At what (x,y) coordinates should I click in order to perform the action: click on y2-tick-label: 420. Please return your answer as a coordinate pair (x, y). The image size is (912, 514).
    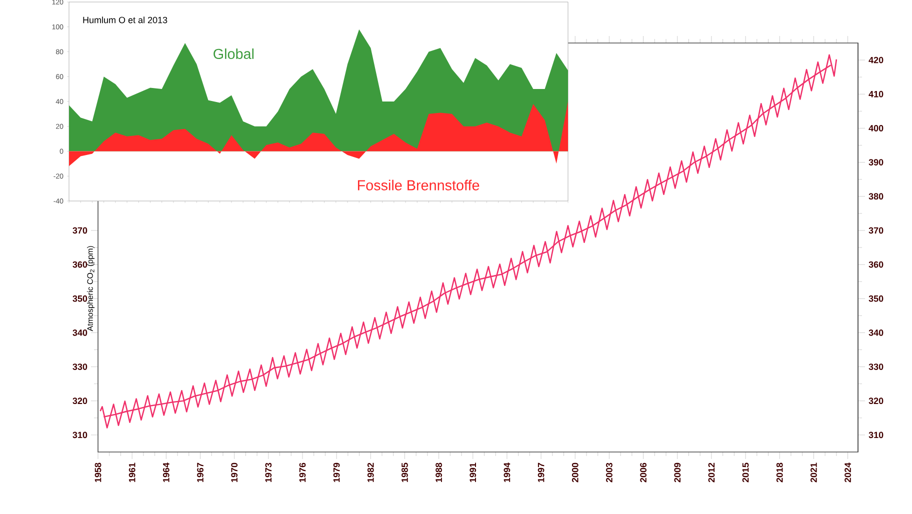
    Looking at the image, I should click on (876, 60).